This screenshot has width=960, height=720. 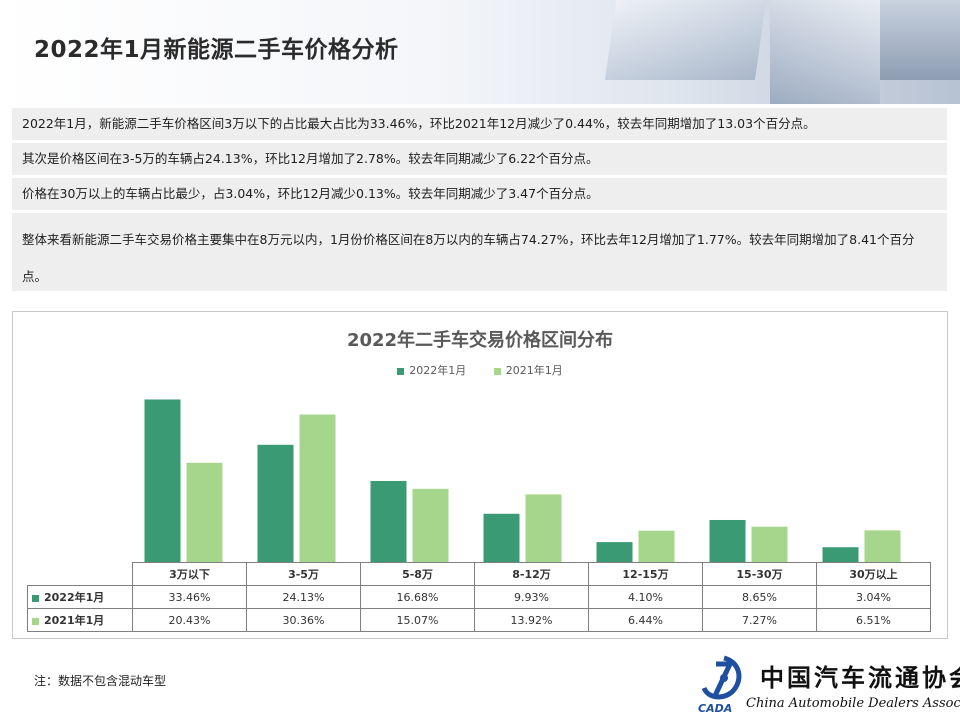 I want to click on table-category: 8-12万, so click(x=531, y=574).